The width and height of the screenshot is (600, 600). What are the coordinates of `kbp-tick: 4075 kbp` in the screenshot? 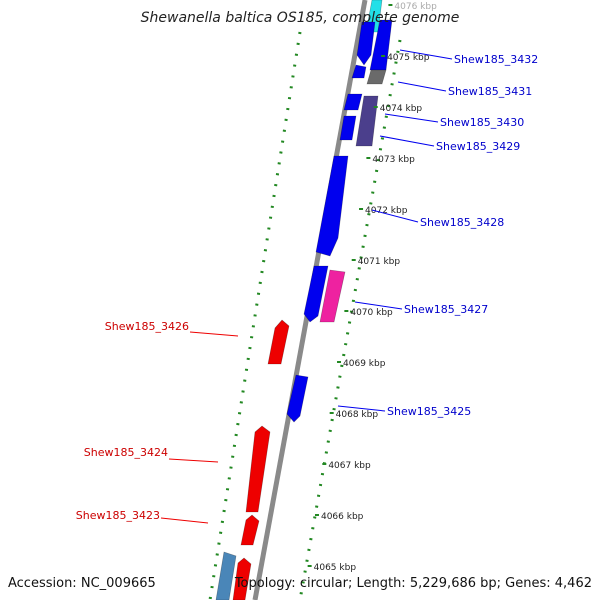 It's located at (405, 58).